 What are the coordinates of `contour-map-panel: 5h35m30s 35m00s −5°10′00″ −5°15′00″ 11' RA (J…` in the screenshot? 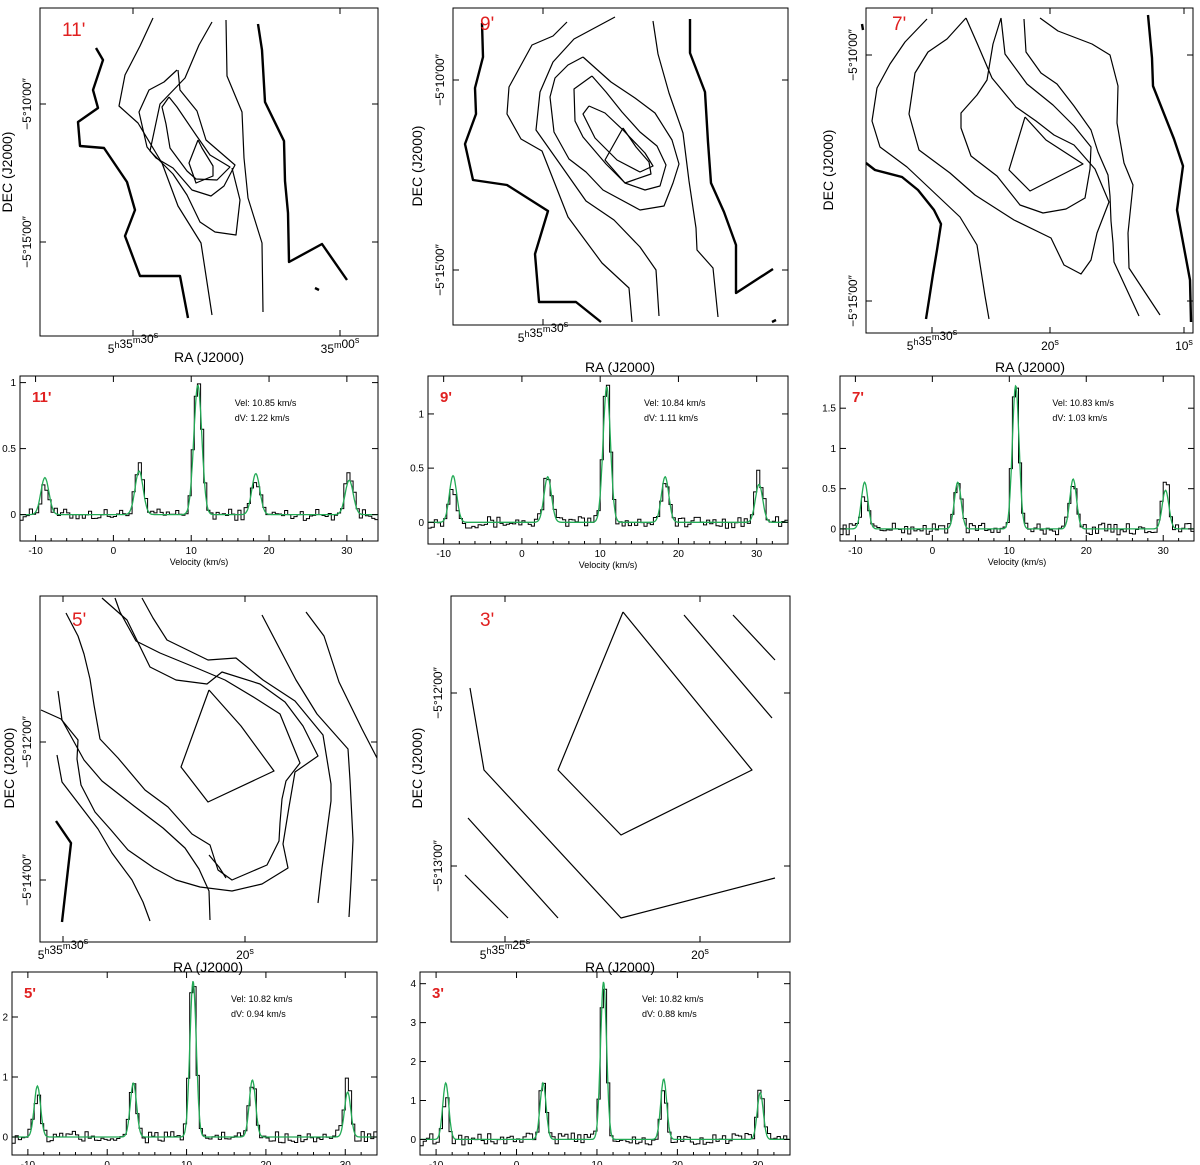 It's located at (189, 186).